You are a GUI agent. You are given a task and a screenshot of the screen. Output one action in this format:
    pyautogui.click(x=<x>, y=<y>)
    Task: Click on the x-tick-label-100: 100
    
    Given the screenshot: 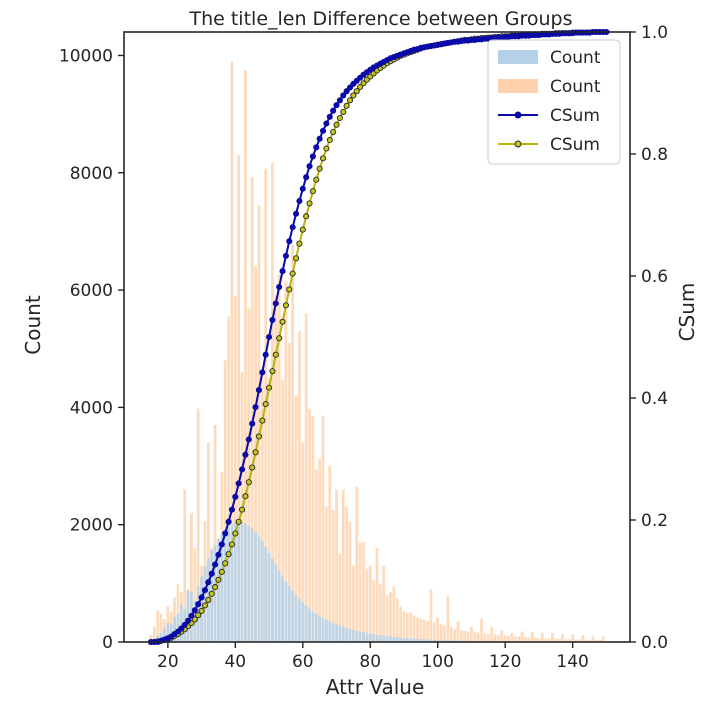 What is the action you would take?
    pyautogui.click(x=437, y=662)
    